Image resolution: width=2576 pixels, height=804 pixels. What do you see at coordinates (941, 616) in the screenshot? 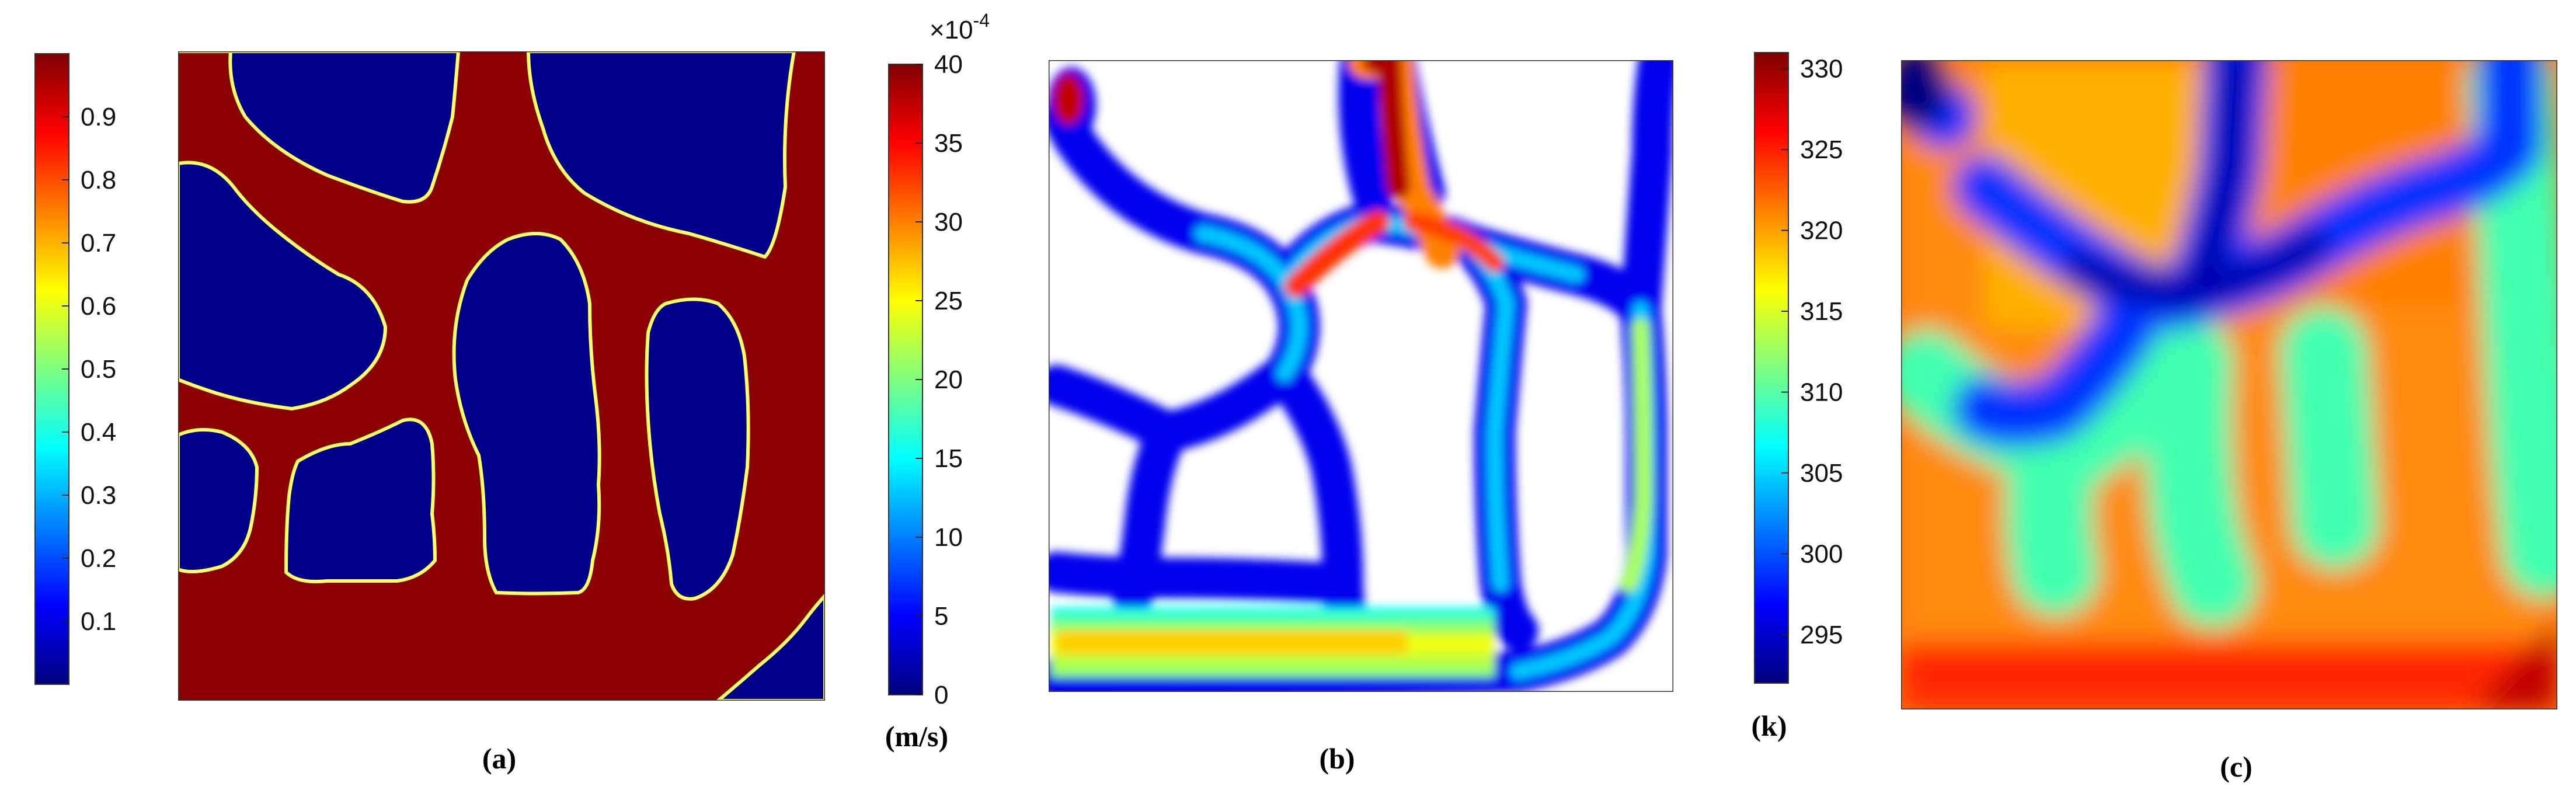
I see `colorbar-b-tick-label: 5` at bounding box center [941, 616].